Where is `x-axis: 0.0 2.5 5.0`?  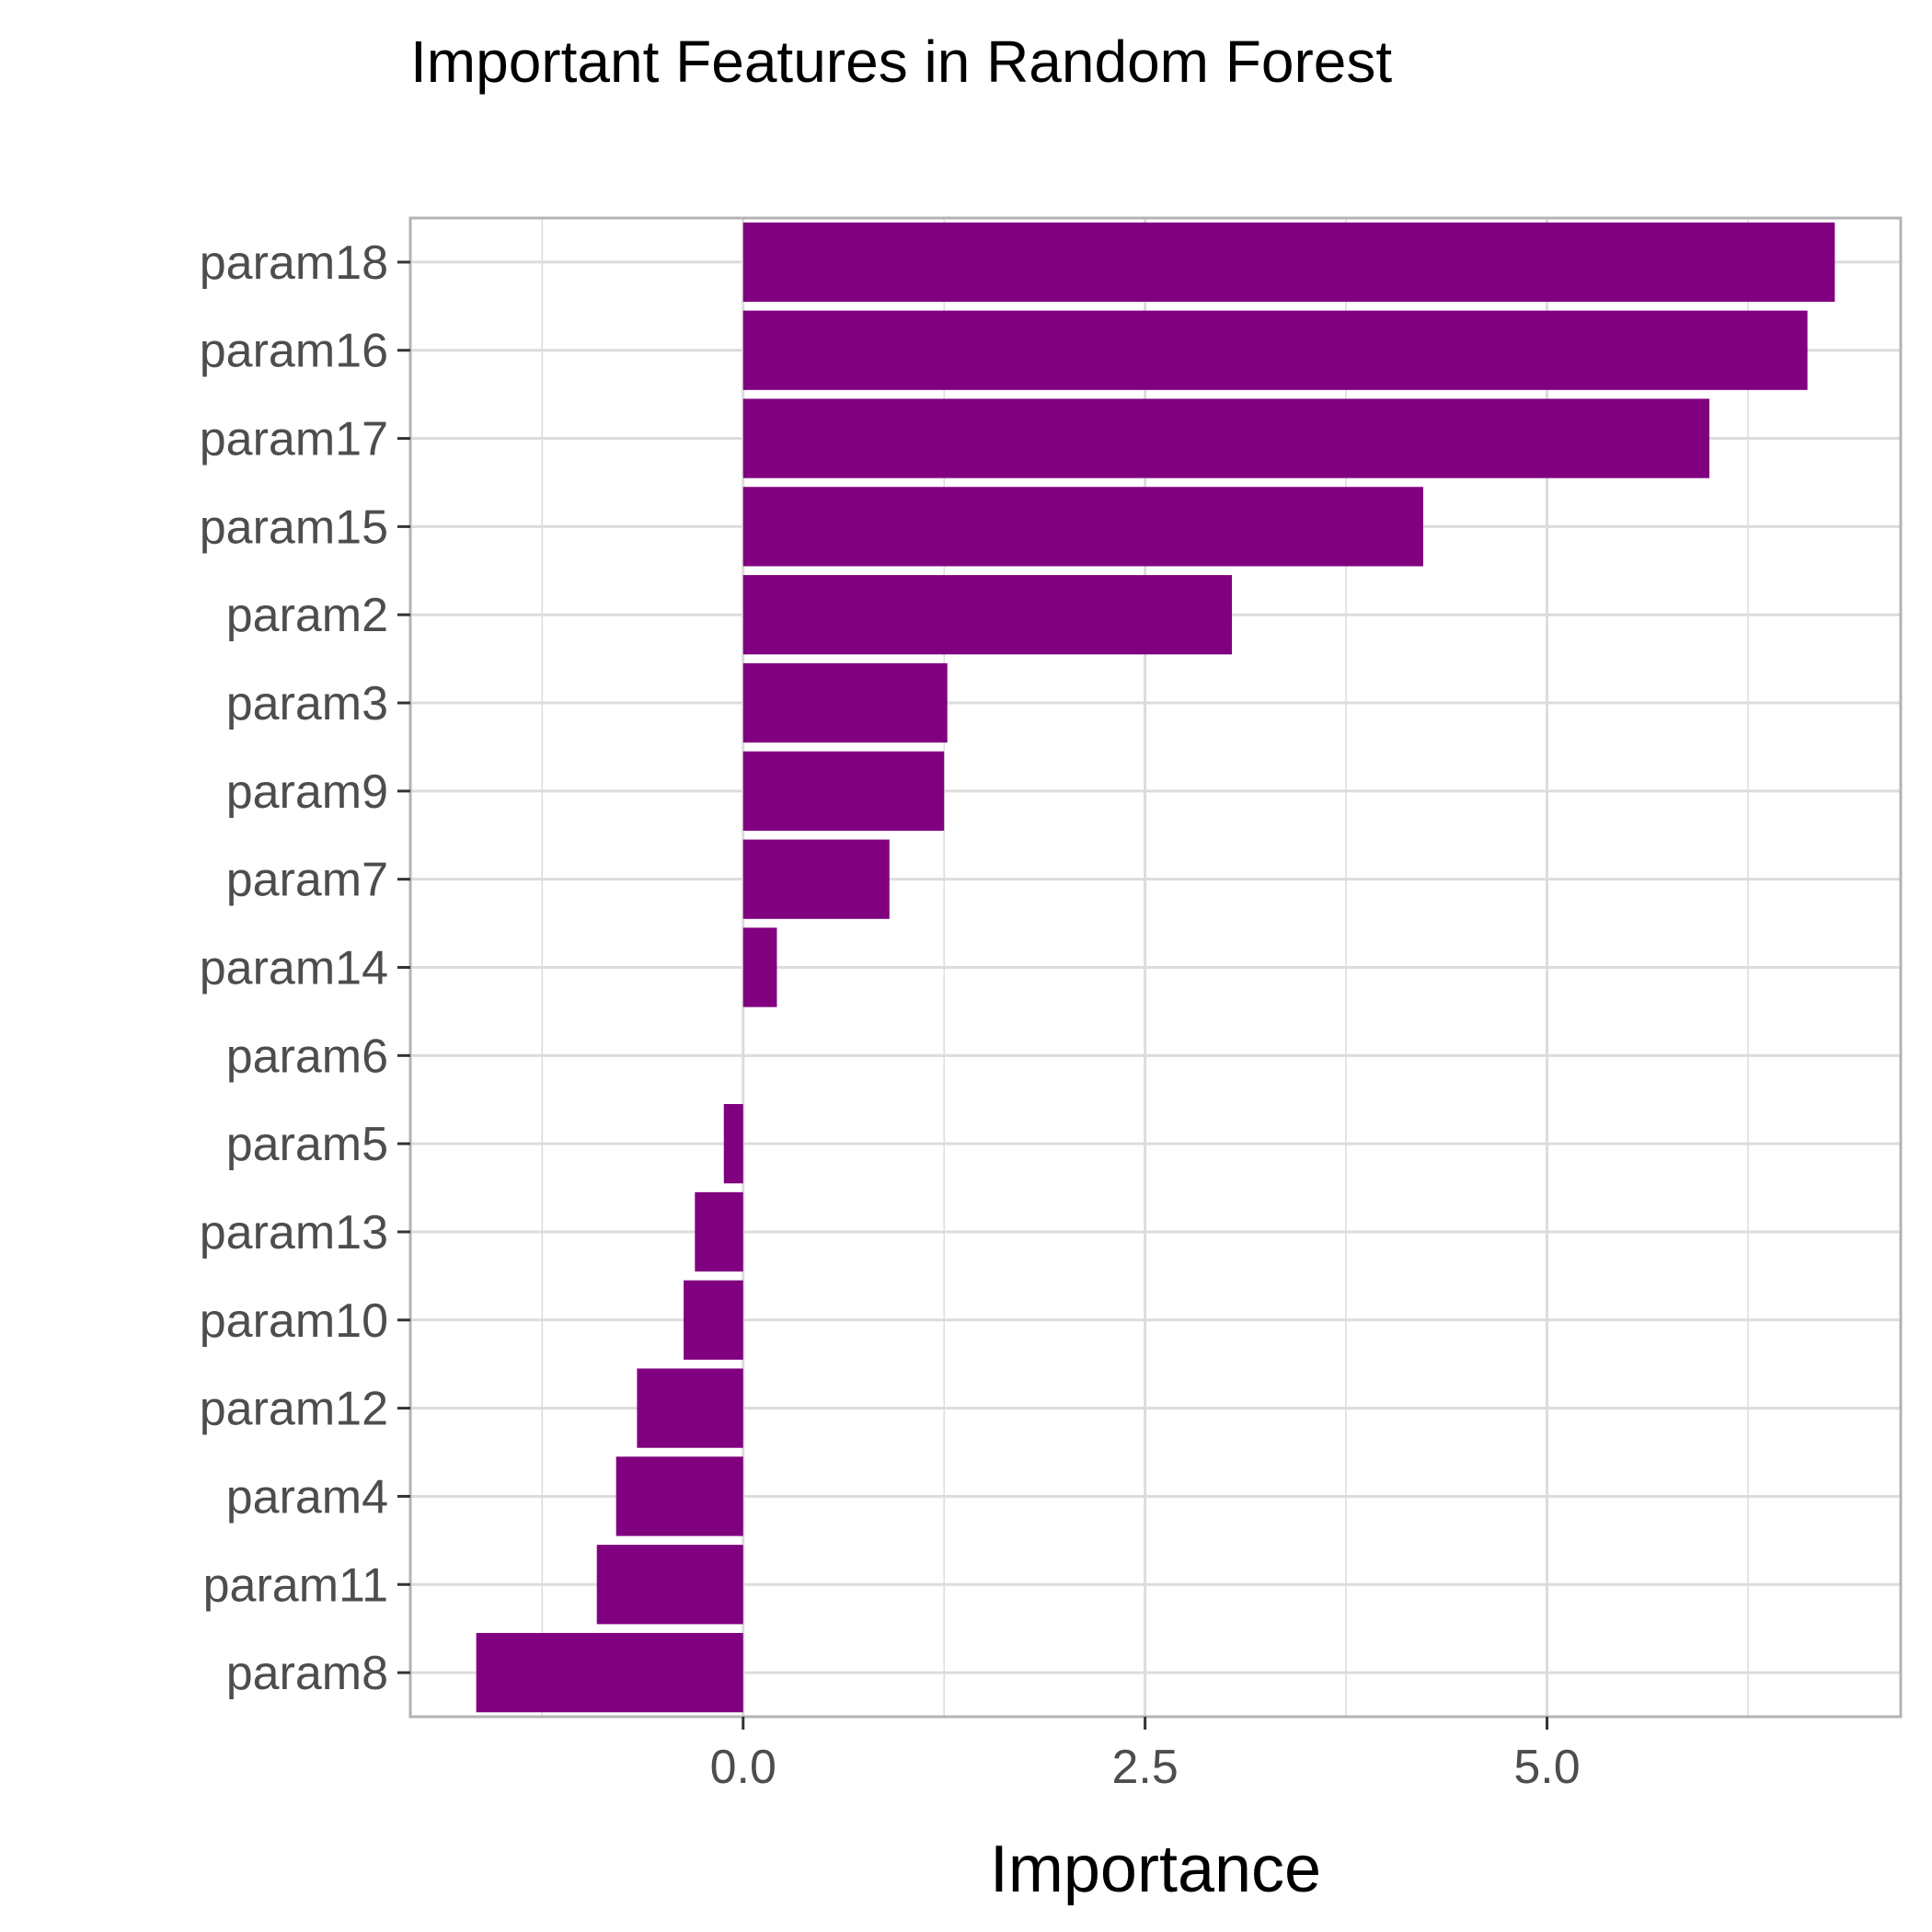 x-axis: 0.0 2.5 5.0 is located at coordinates (1145, 1755).